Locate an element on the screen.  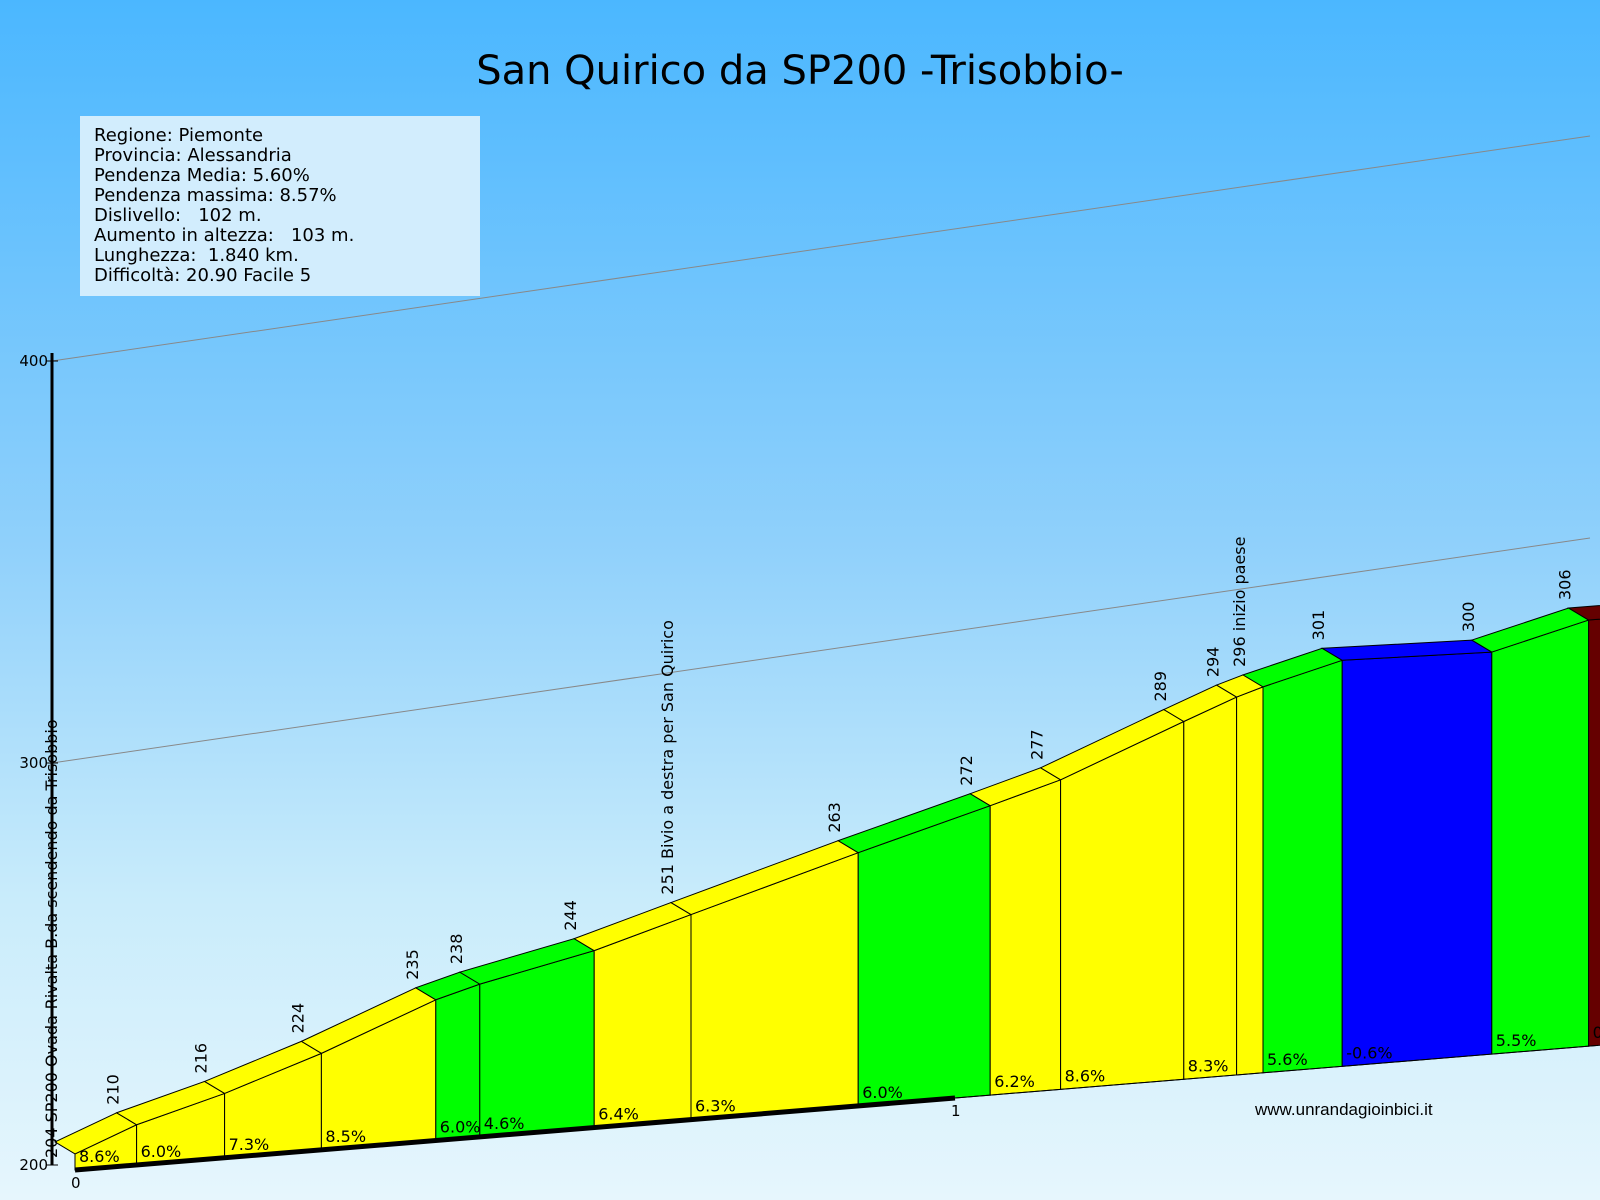
website-credit: www.unrandagioinbici.it is located at coordinates (1344, 1110).